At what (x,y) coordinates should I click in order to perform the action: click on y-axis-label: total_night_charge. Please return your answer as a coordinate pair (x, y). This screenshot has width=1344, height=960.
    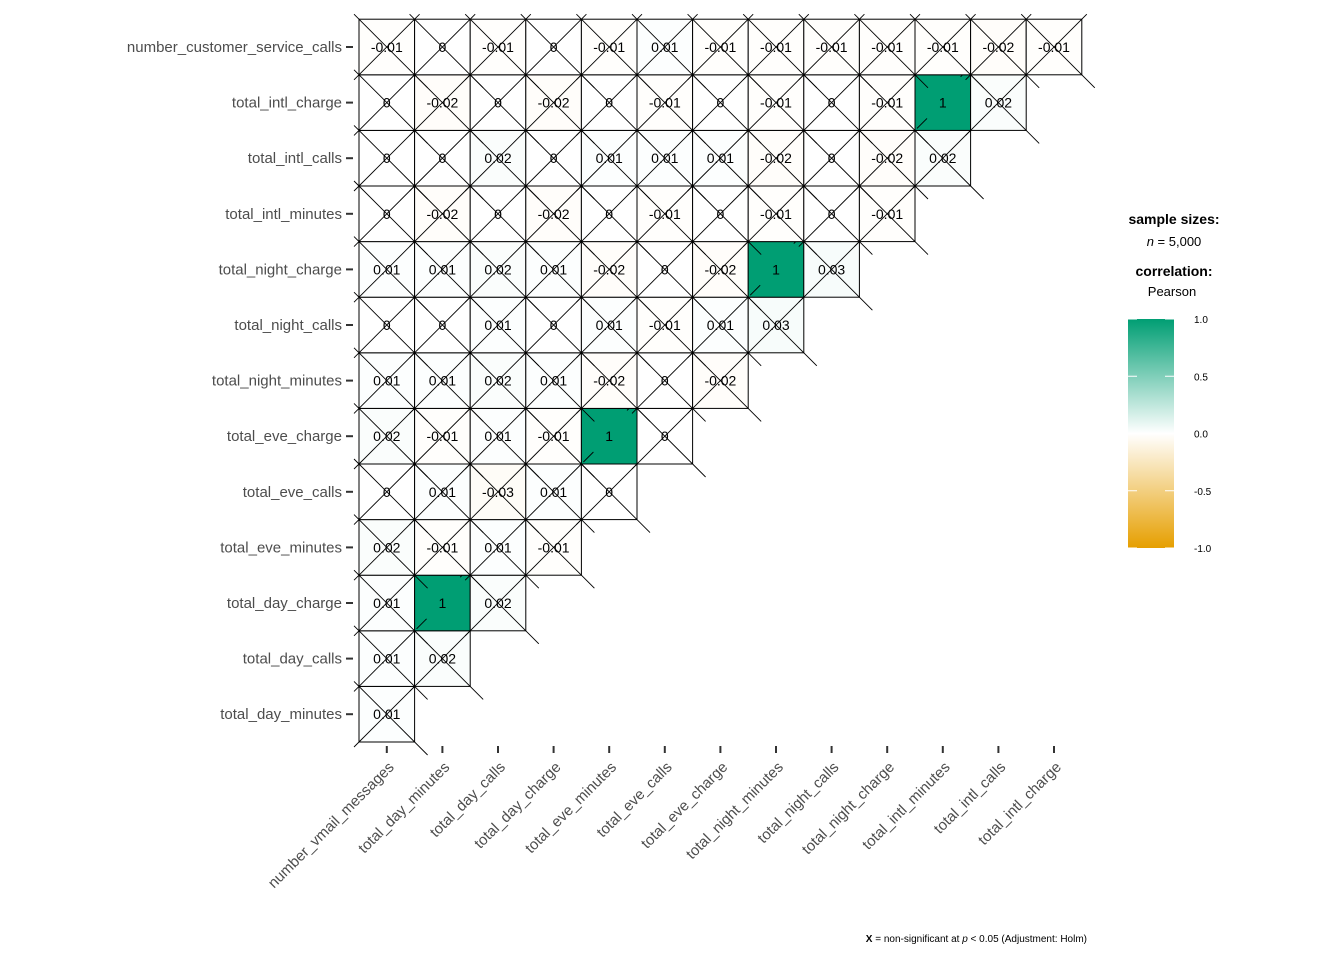
    Looking at the image, I should click on (280, 269).